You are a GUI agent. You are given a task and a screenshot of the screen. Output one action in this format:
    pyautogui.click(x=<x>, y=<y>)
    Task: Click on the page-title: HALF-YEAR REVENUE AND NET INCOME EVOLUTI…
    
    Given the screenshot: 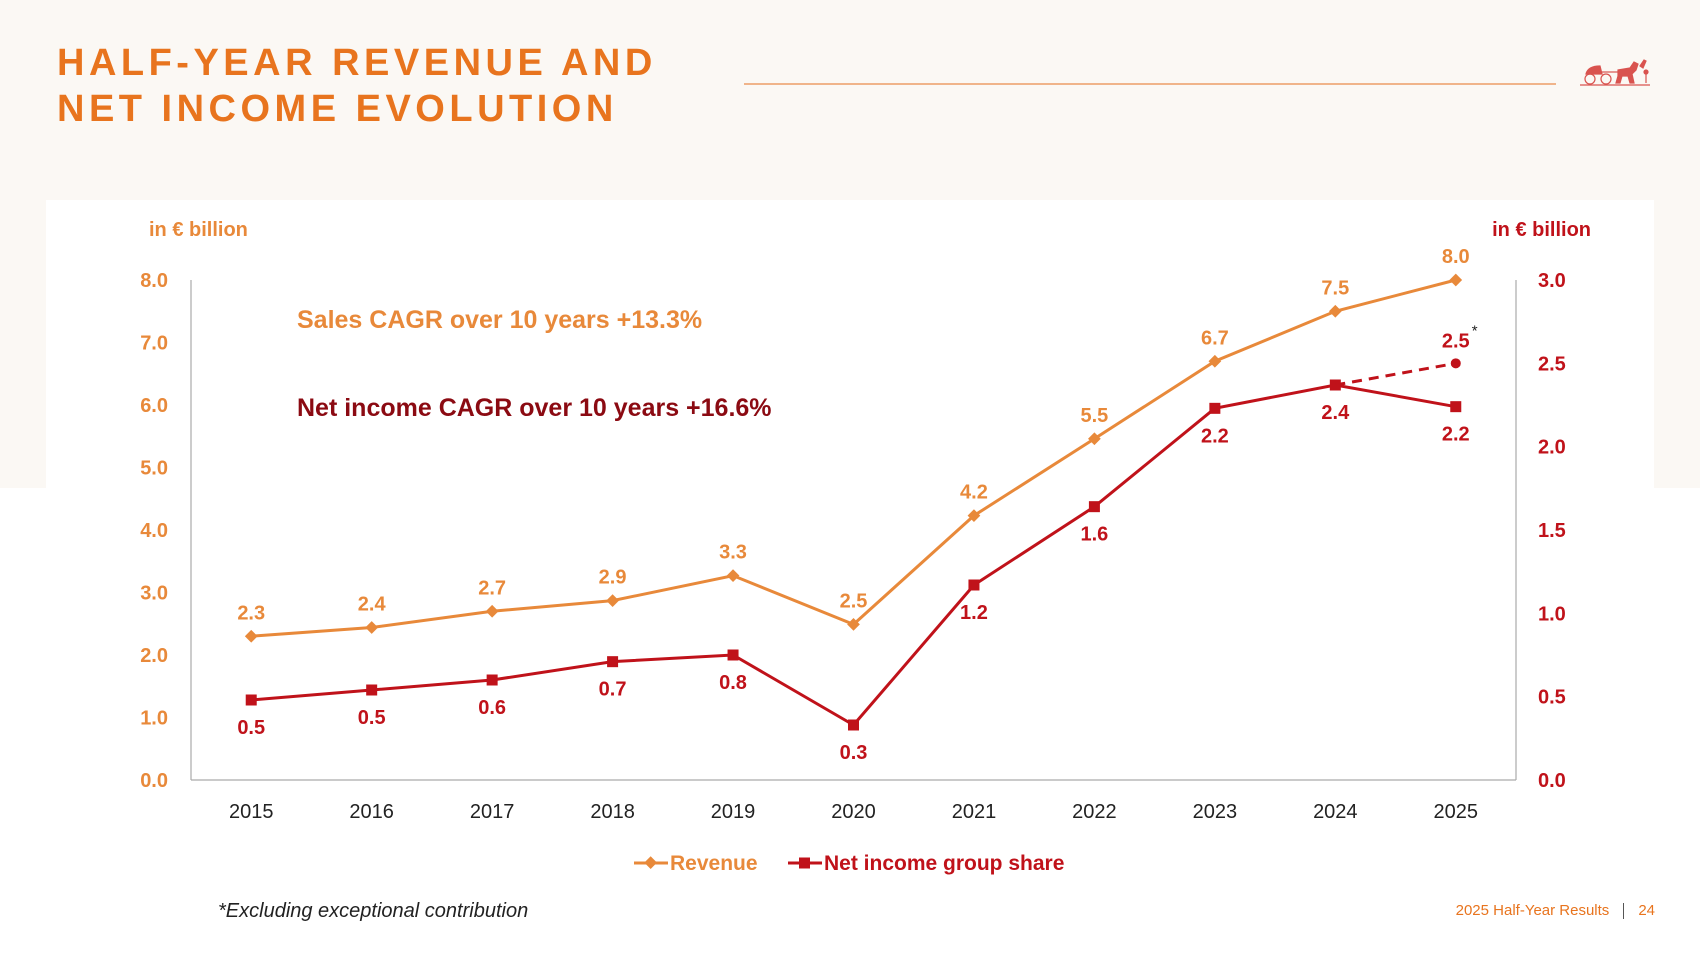 What is the action you would take?
    pyautogui.click(x=357, y=86)
    